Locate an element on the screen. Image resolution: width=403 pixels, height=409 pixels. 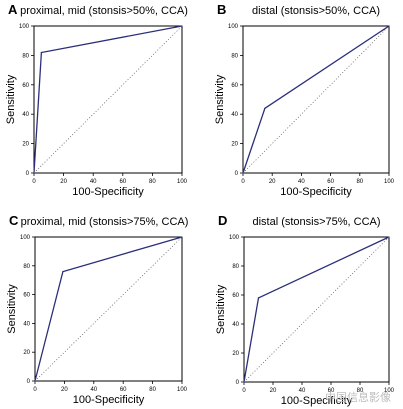
panel-title: distal (stonsis>75%, CCA) is located at coordinates (316, 222).